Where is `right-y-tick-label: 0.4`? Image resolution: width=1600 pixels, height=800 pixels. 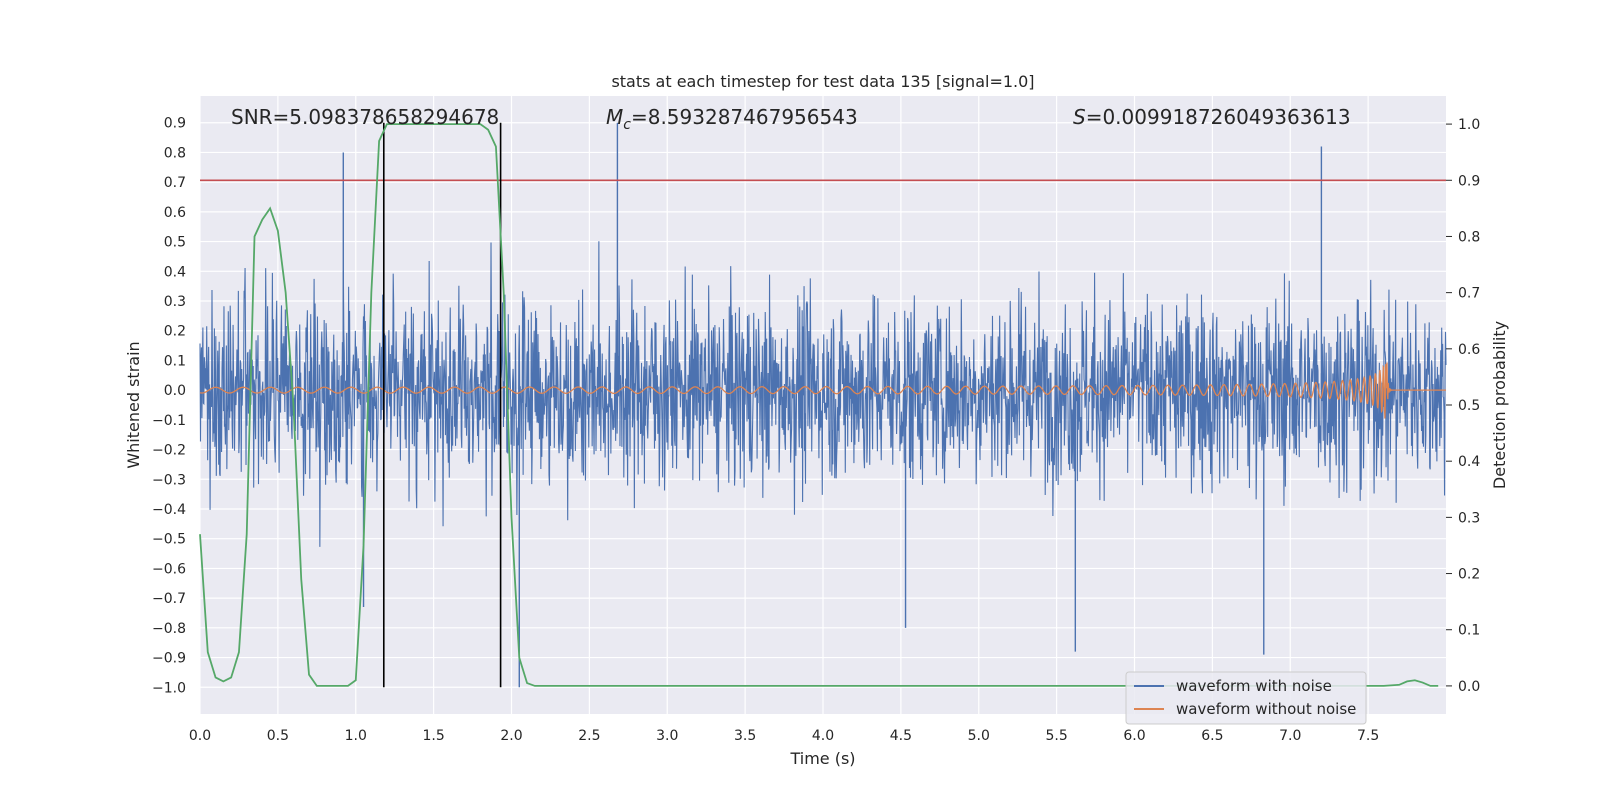
right-y-tick-label: 0.4 is located at coordinates (1469, 462).